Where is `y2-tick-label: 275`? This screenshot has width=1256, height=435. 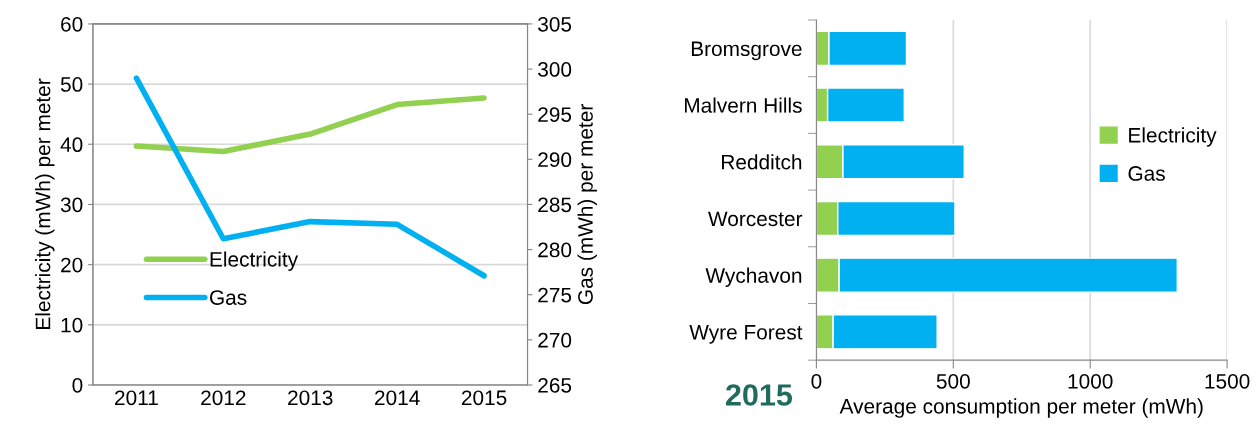 y2-tick-label: 275 is located at coordinates (555, 295).